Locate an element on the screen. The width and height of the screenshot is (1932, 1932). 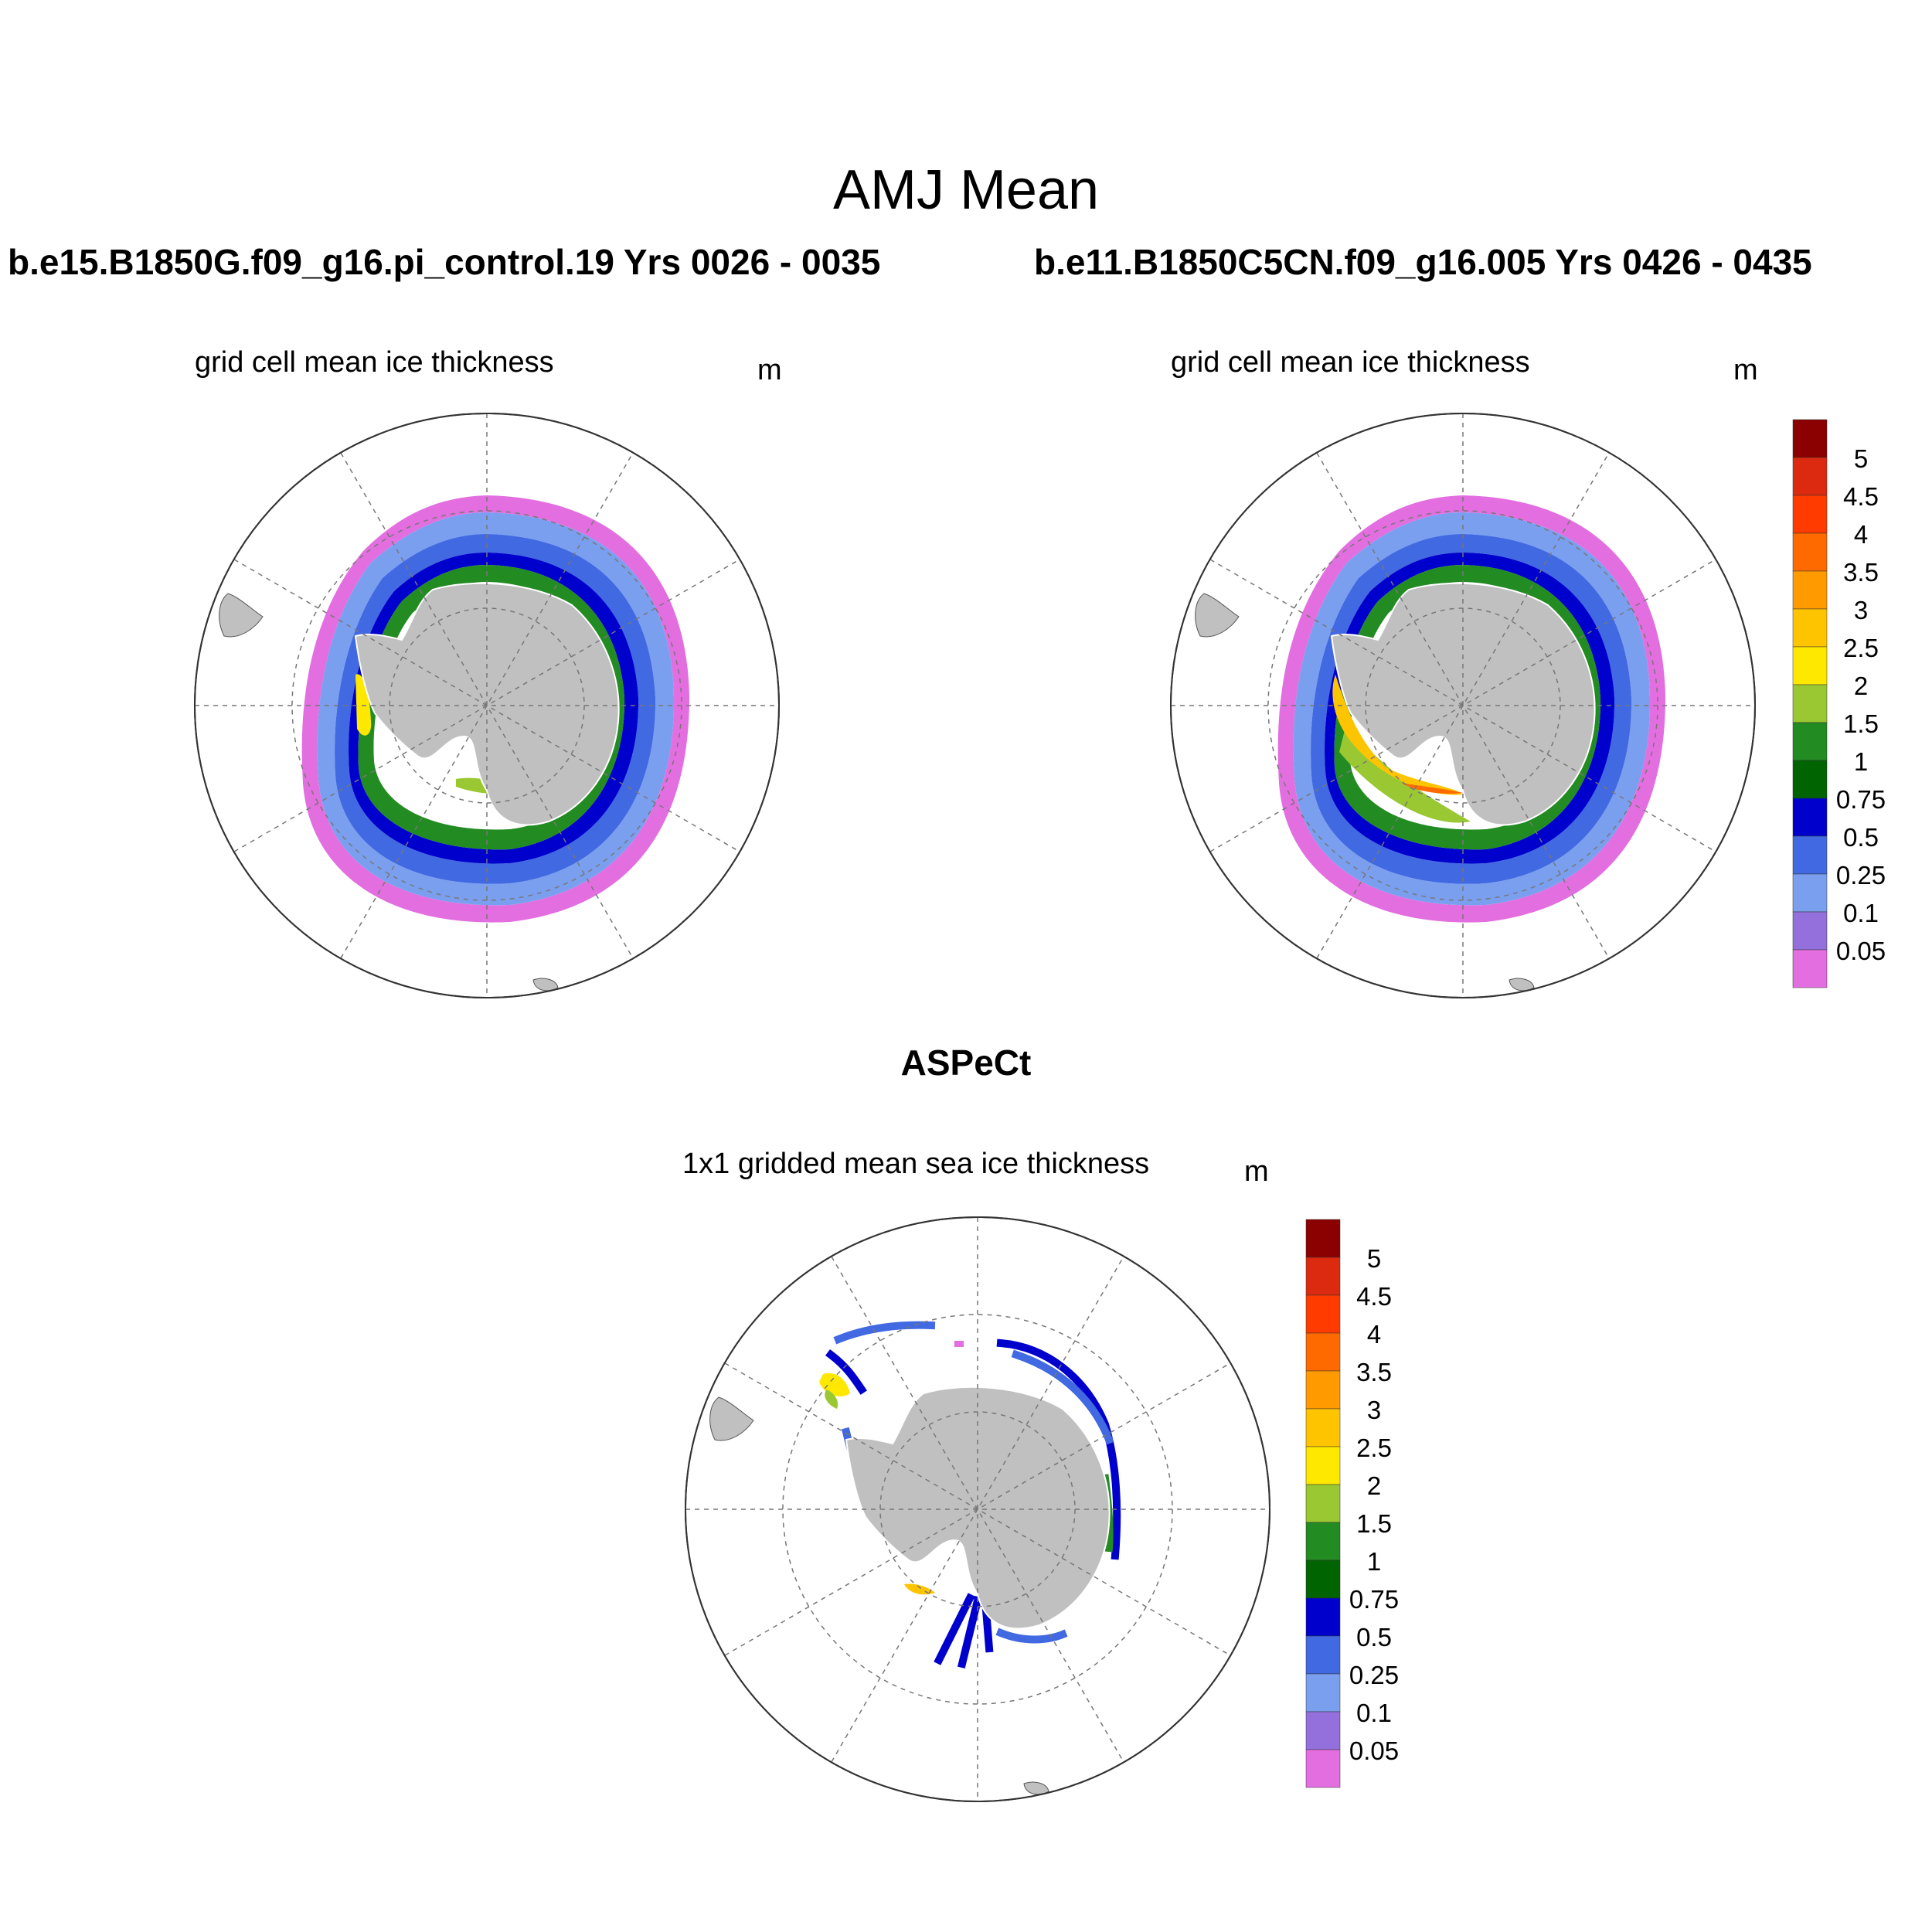
colorbar-bottom-tick-label: 4 is located at coordinates (1374, 1334).